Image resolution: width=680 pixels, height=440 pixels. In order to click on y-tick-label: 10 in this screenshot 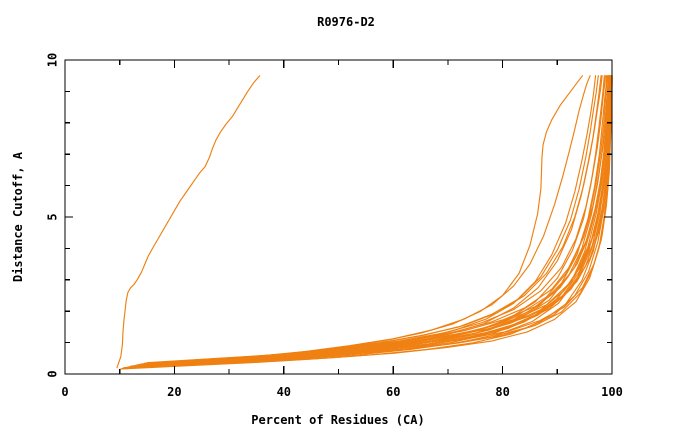, I will do `click(52, 60)`.